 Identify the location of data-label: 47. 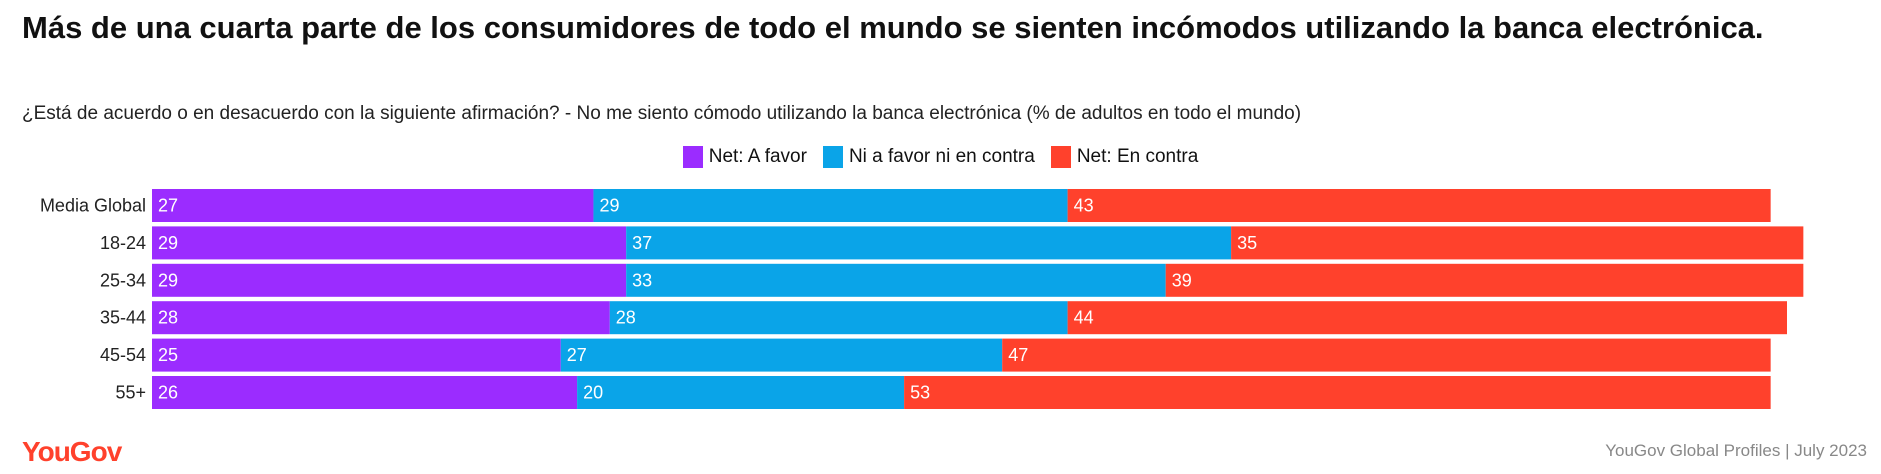
(1018, 355).